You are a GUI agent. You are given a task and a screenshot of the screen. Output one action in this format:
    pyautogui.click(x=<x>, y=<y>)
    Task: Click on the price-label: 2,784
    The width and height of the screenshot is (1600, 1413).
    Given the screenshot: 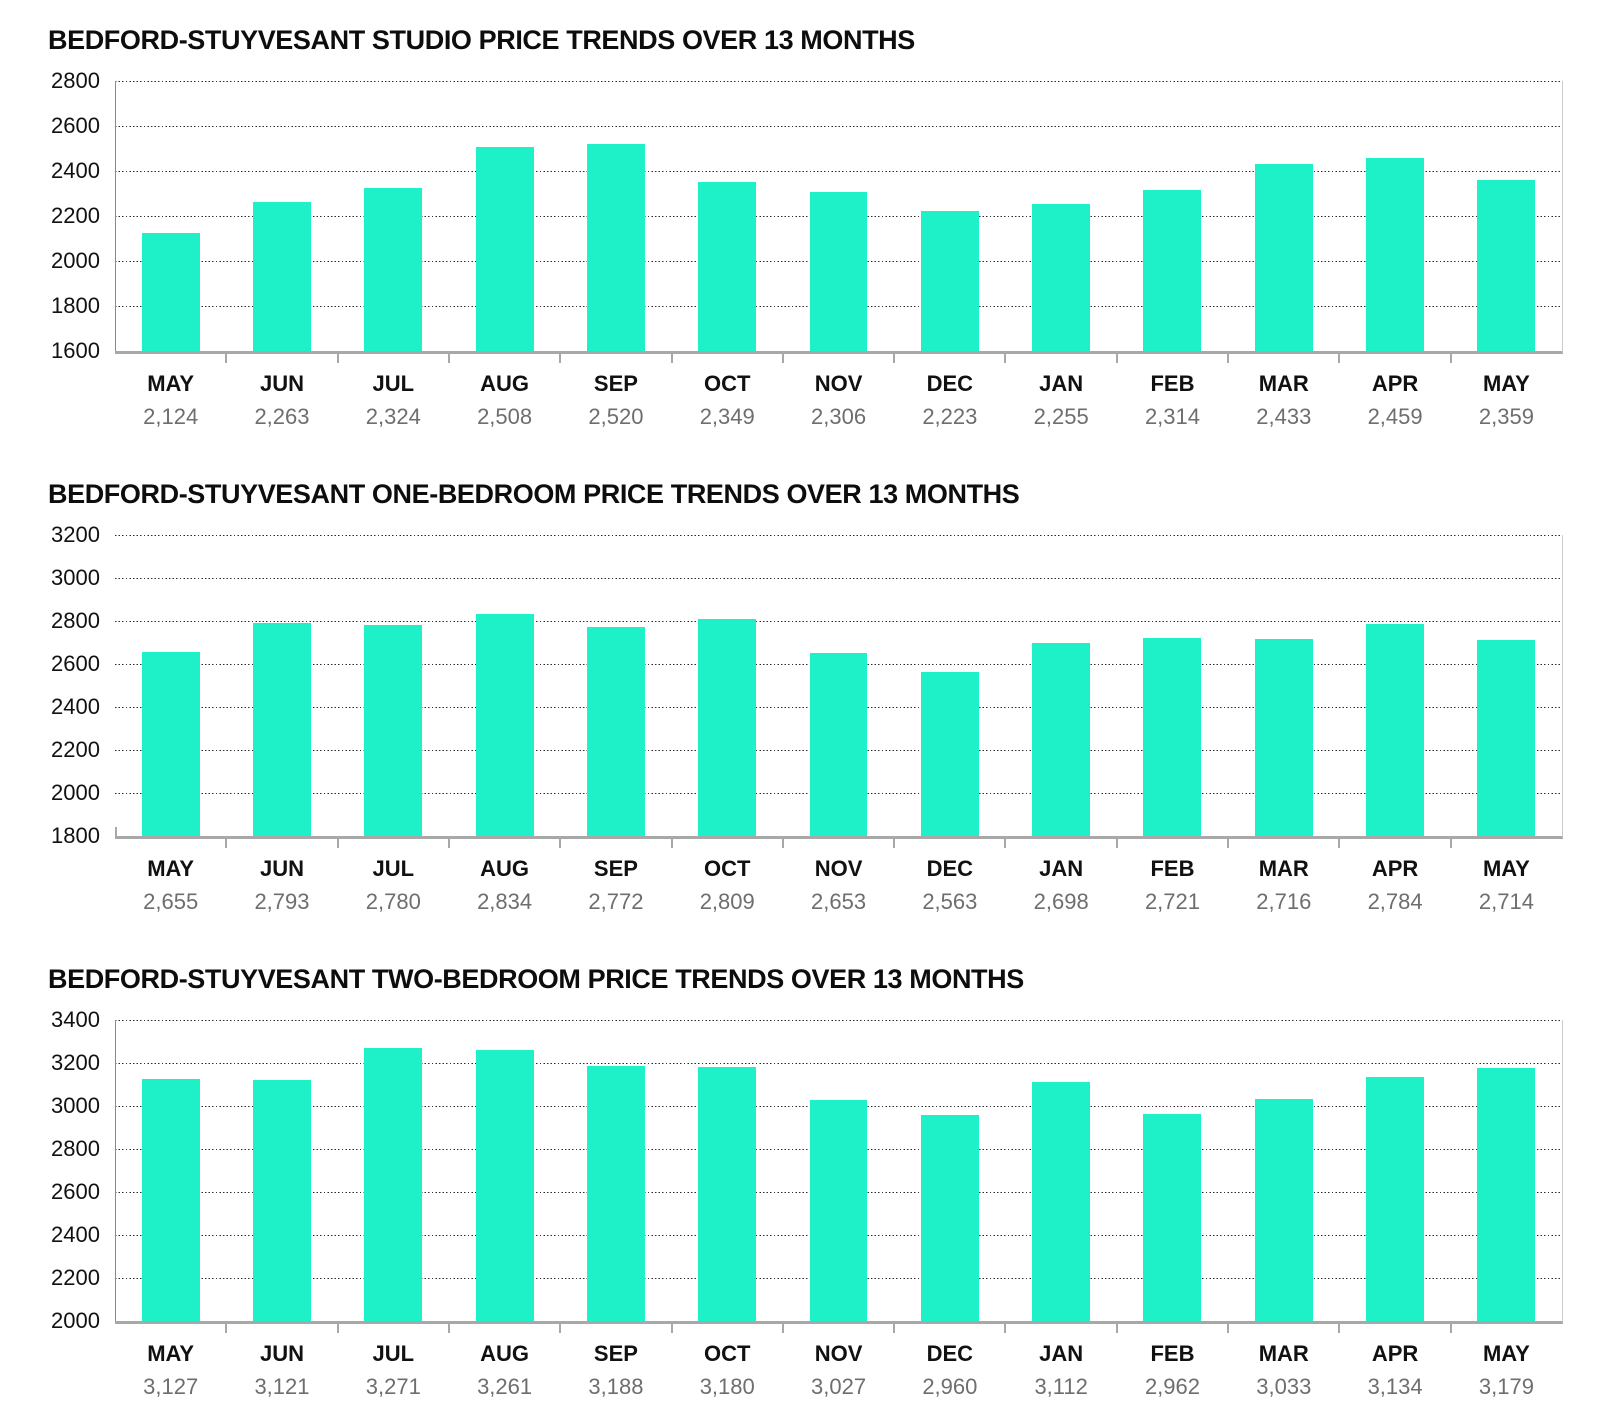 What is the action you would take?
    pyautogui.click(x=1395, y=901)
    